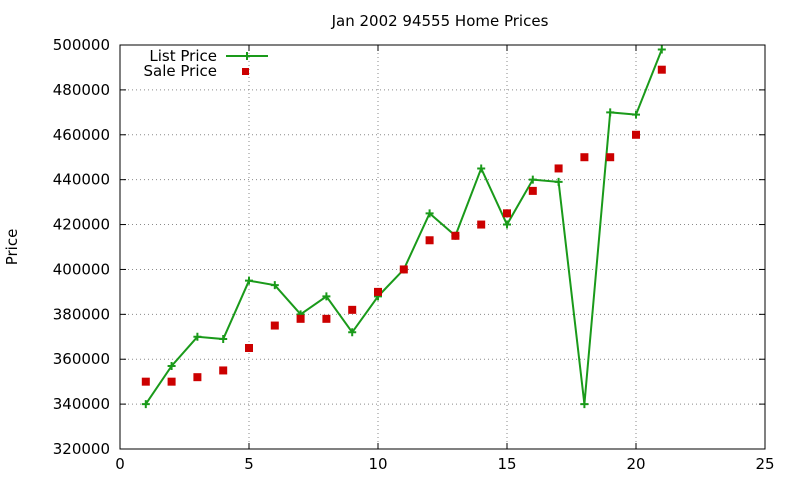  Describe the element at coordinates (635, 464) in the screenshot. I see `x-tick-label: 20` at that location.